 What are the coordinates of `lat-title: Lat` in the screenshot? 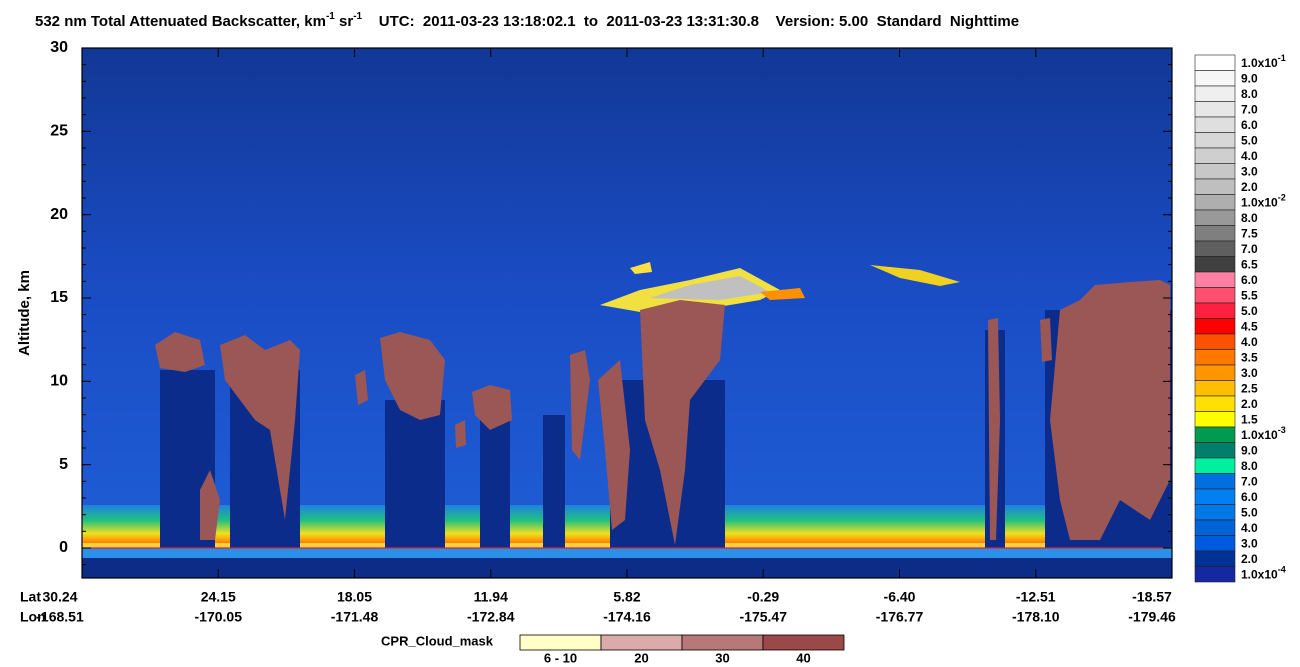 It's located at (30, 597).